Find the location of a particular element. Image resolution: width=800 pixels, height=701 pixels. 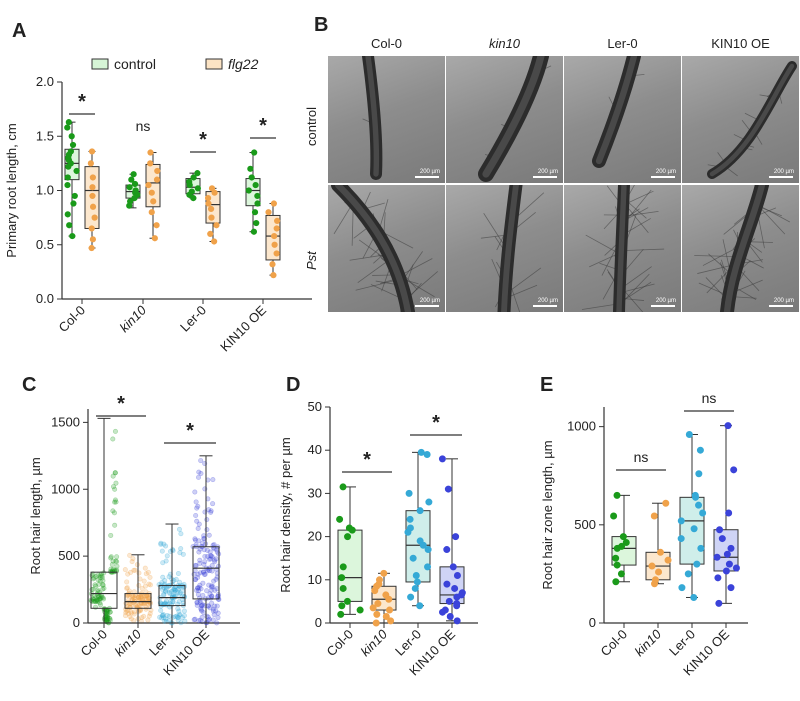

chart-e-y-axis-label: Root hair zone length, µm is located at coordinates (547, 514).